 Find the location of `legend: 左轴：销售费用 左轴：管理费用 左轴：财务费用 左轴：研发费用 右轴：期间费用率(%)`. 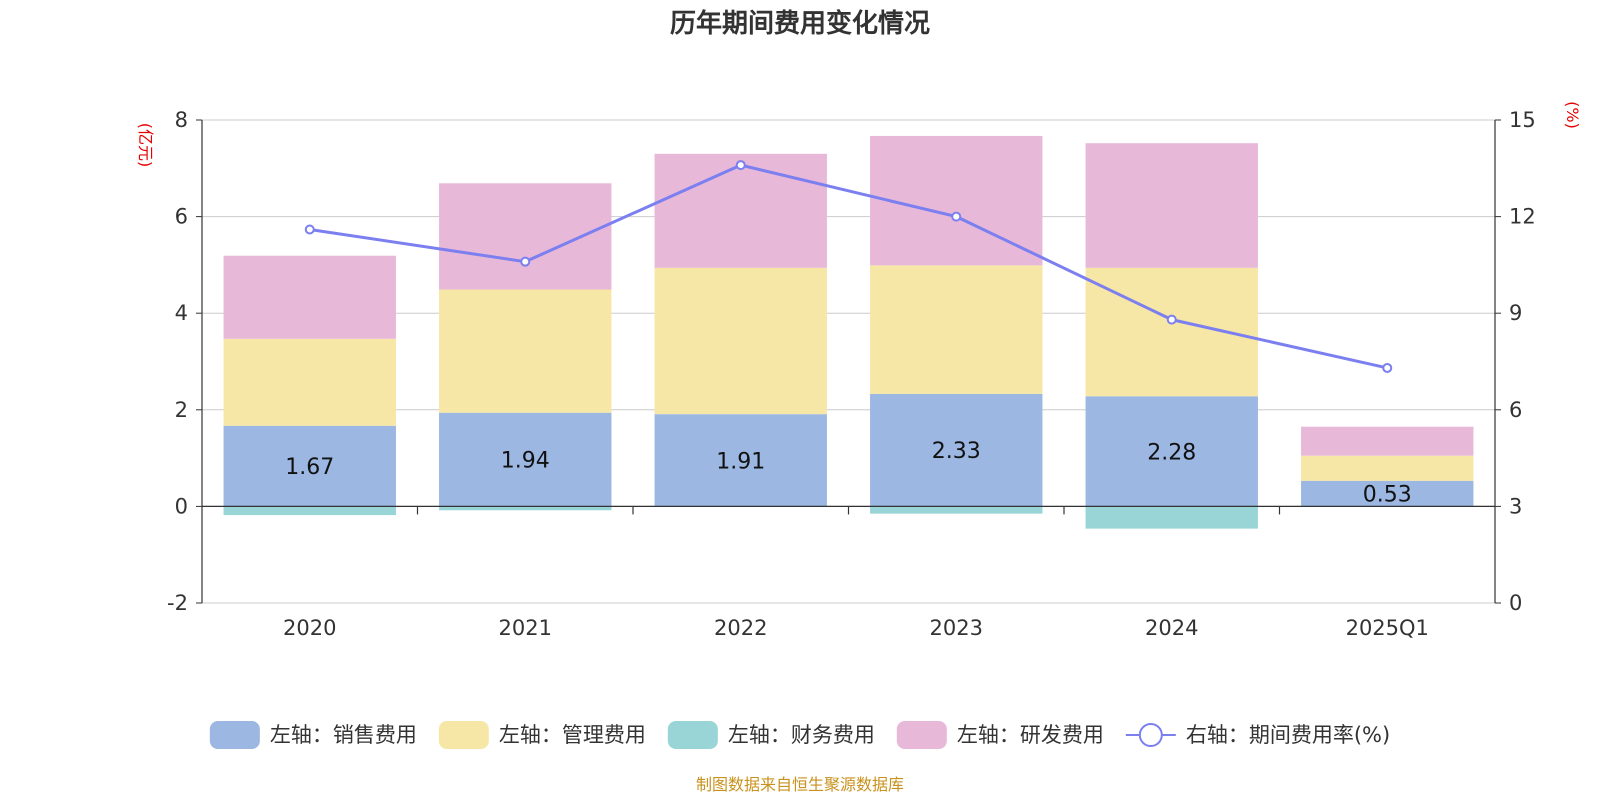

legend: 左轴：销售费用 左轴：管理费用 左轴：财务费用 左轴：研发费用 右轴：期间费用率(%) is located at coordinates (799, 735).